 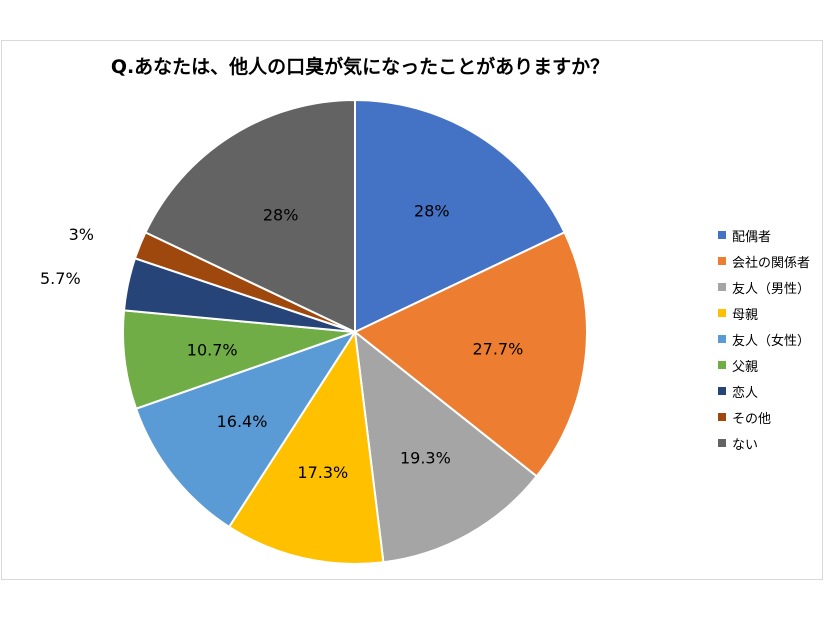 I want to click on legend-item-5: 友人（女性）, so click(x=764, y=339).